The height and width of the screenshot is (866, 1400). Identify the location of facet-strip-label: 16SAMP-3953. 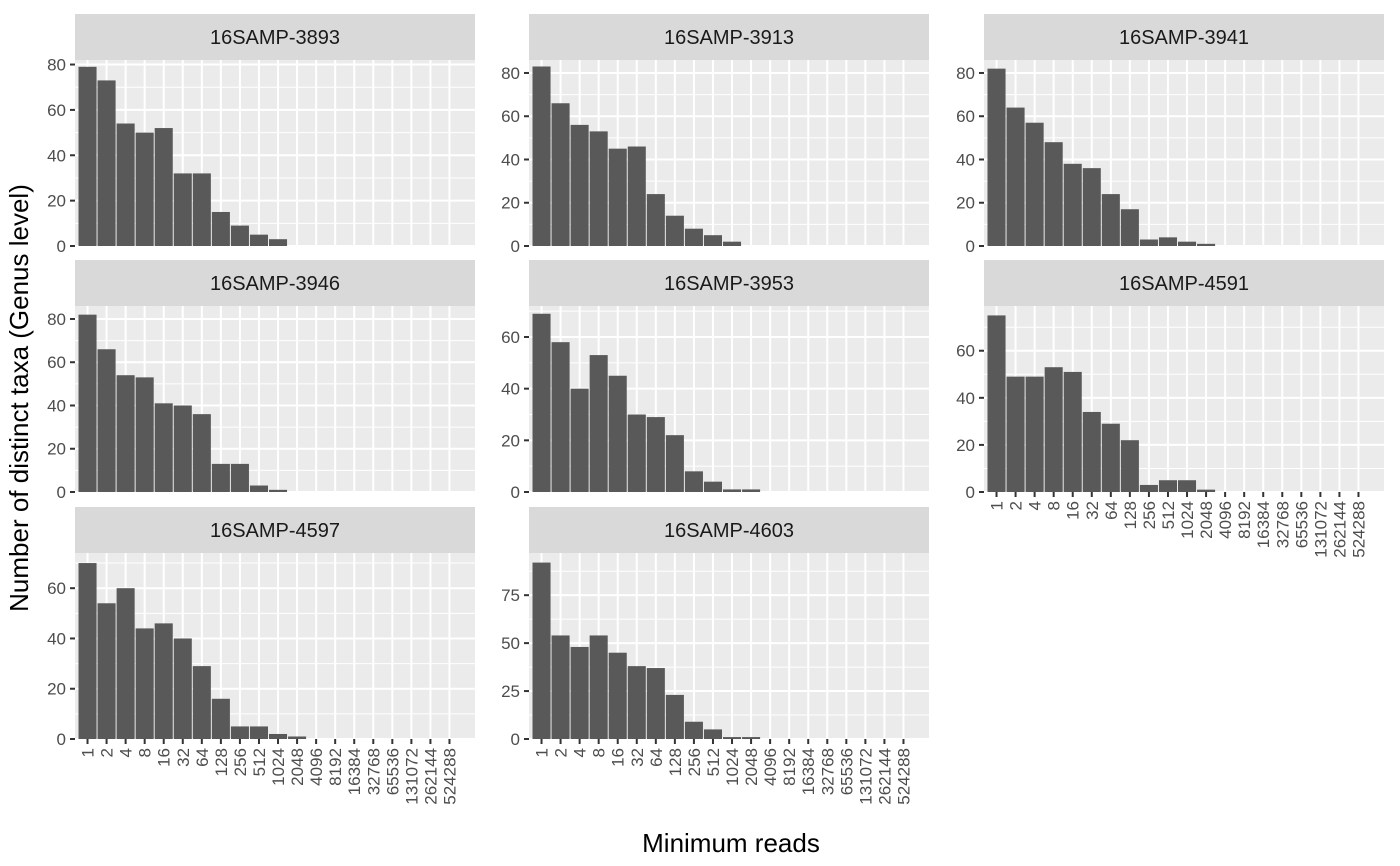
(729, 284).